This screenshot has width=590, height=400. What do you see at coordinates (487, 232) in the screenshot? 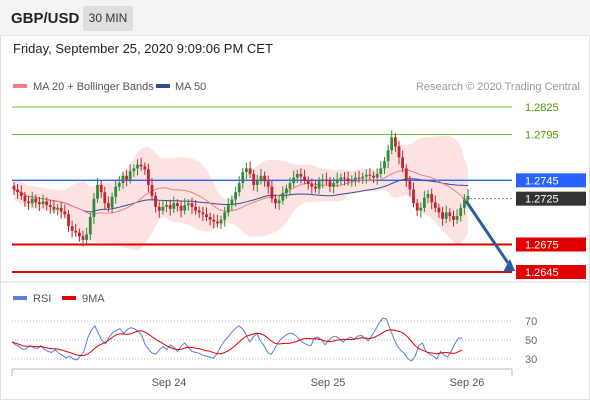
I see `forecast-arrow-shaft` at bounding box center [487, 232].